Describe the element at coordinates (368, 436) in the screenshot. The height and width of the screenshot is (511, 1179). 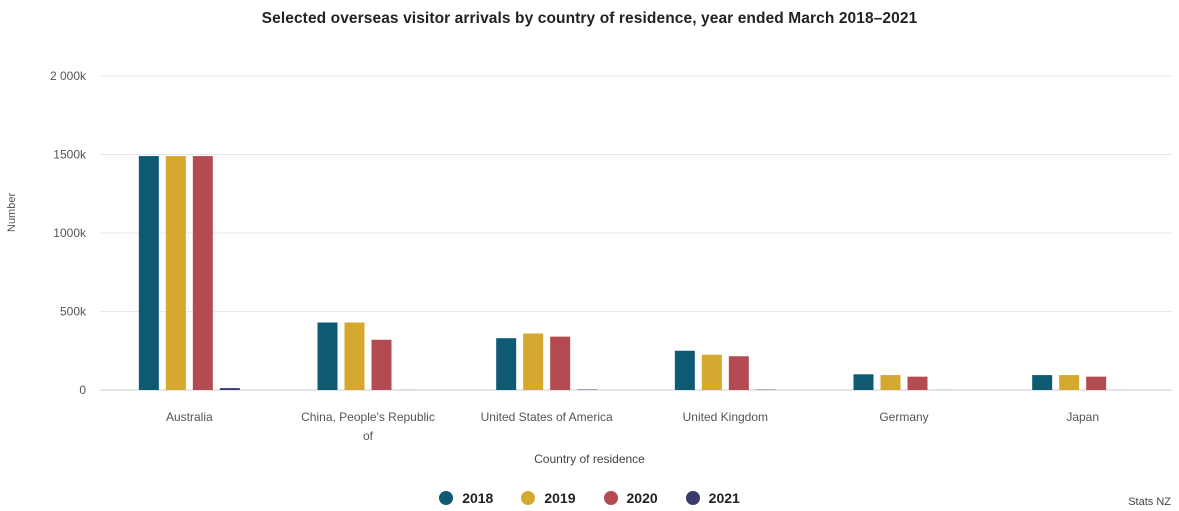
I see `x-tick-label-line: of` at that location.